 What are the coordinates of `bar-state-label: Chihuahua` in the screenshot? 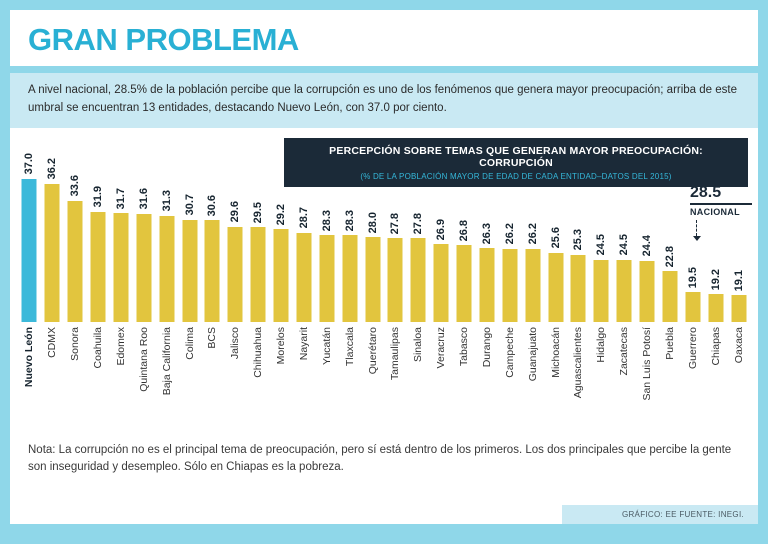 It's located at (258, 352).